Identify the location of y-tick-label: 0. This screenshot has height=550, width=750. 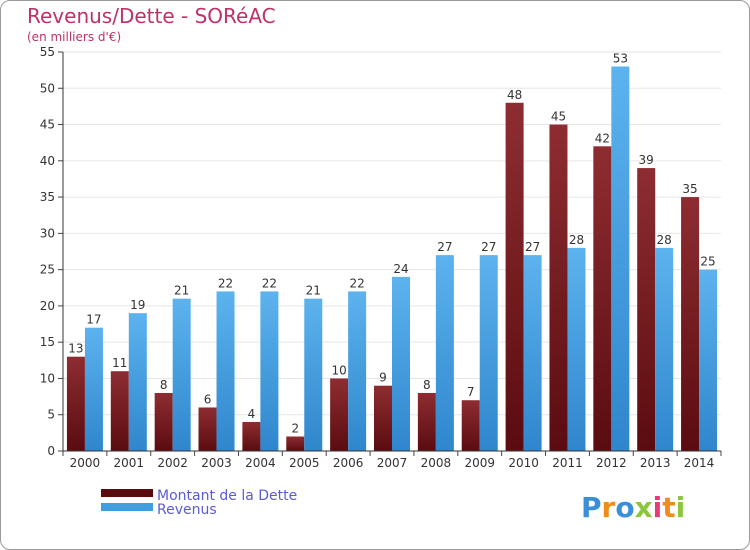
(51, 451).